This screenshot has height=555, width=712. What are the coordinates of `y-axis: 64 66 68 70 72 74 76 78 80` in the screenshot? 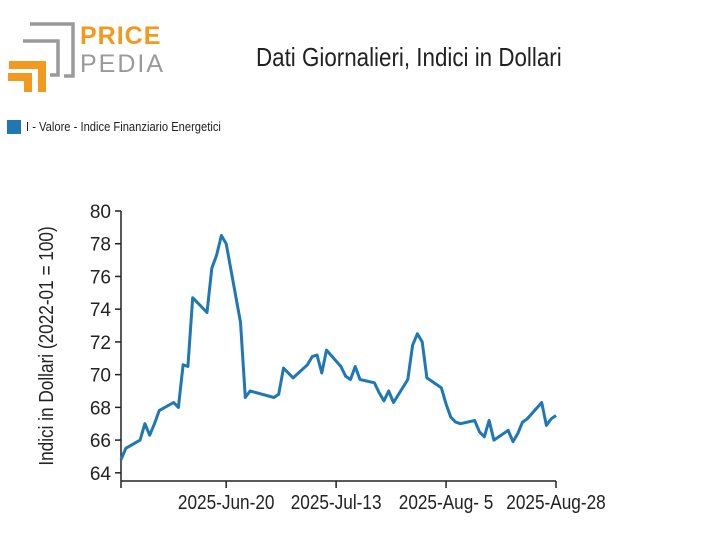 It's located at (106, 343).